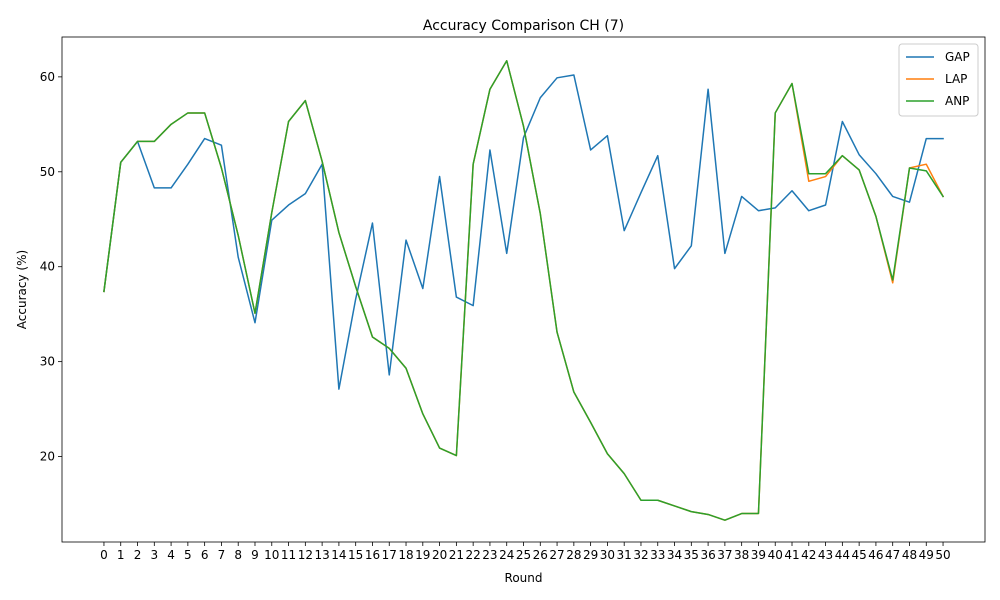  Describe the element at coordinates (389, 555) in the screenshot. I see `x-tick-label: 17` at that location.